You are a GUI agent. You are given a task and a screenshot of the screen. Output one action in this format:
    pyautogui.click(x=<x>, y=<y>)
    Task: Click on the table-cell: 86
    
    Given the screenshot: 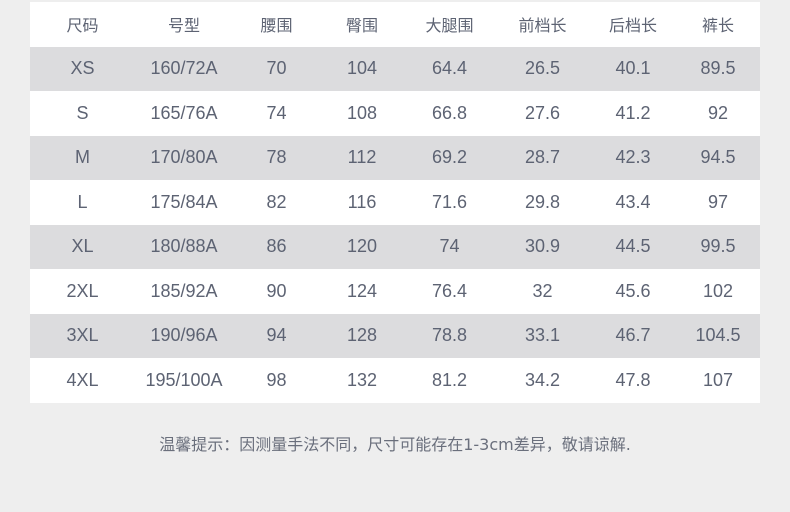 What is the action you would take?
    pyautogui.click(x=276, y=246)
    